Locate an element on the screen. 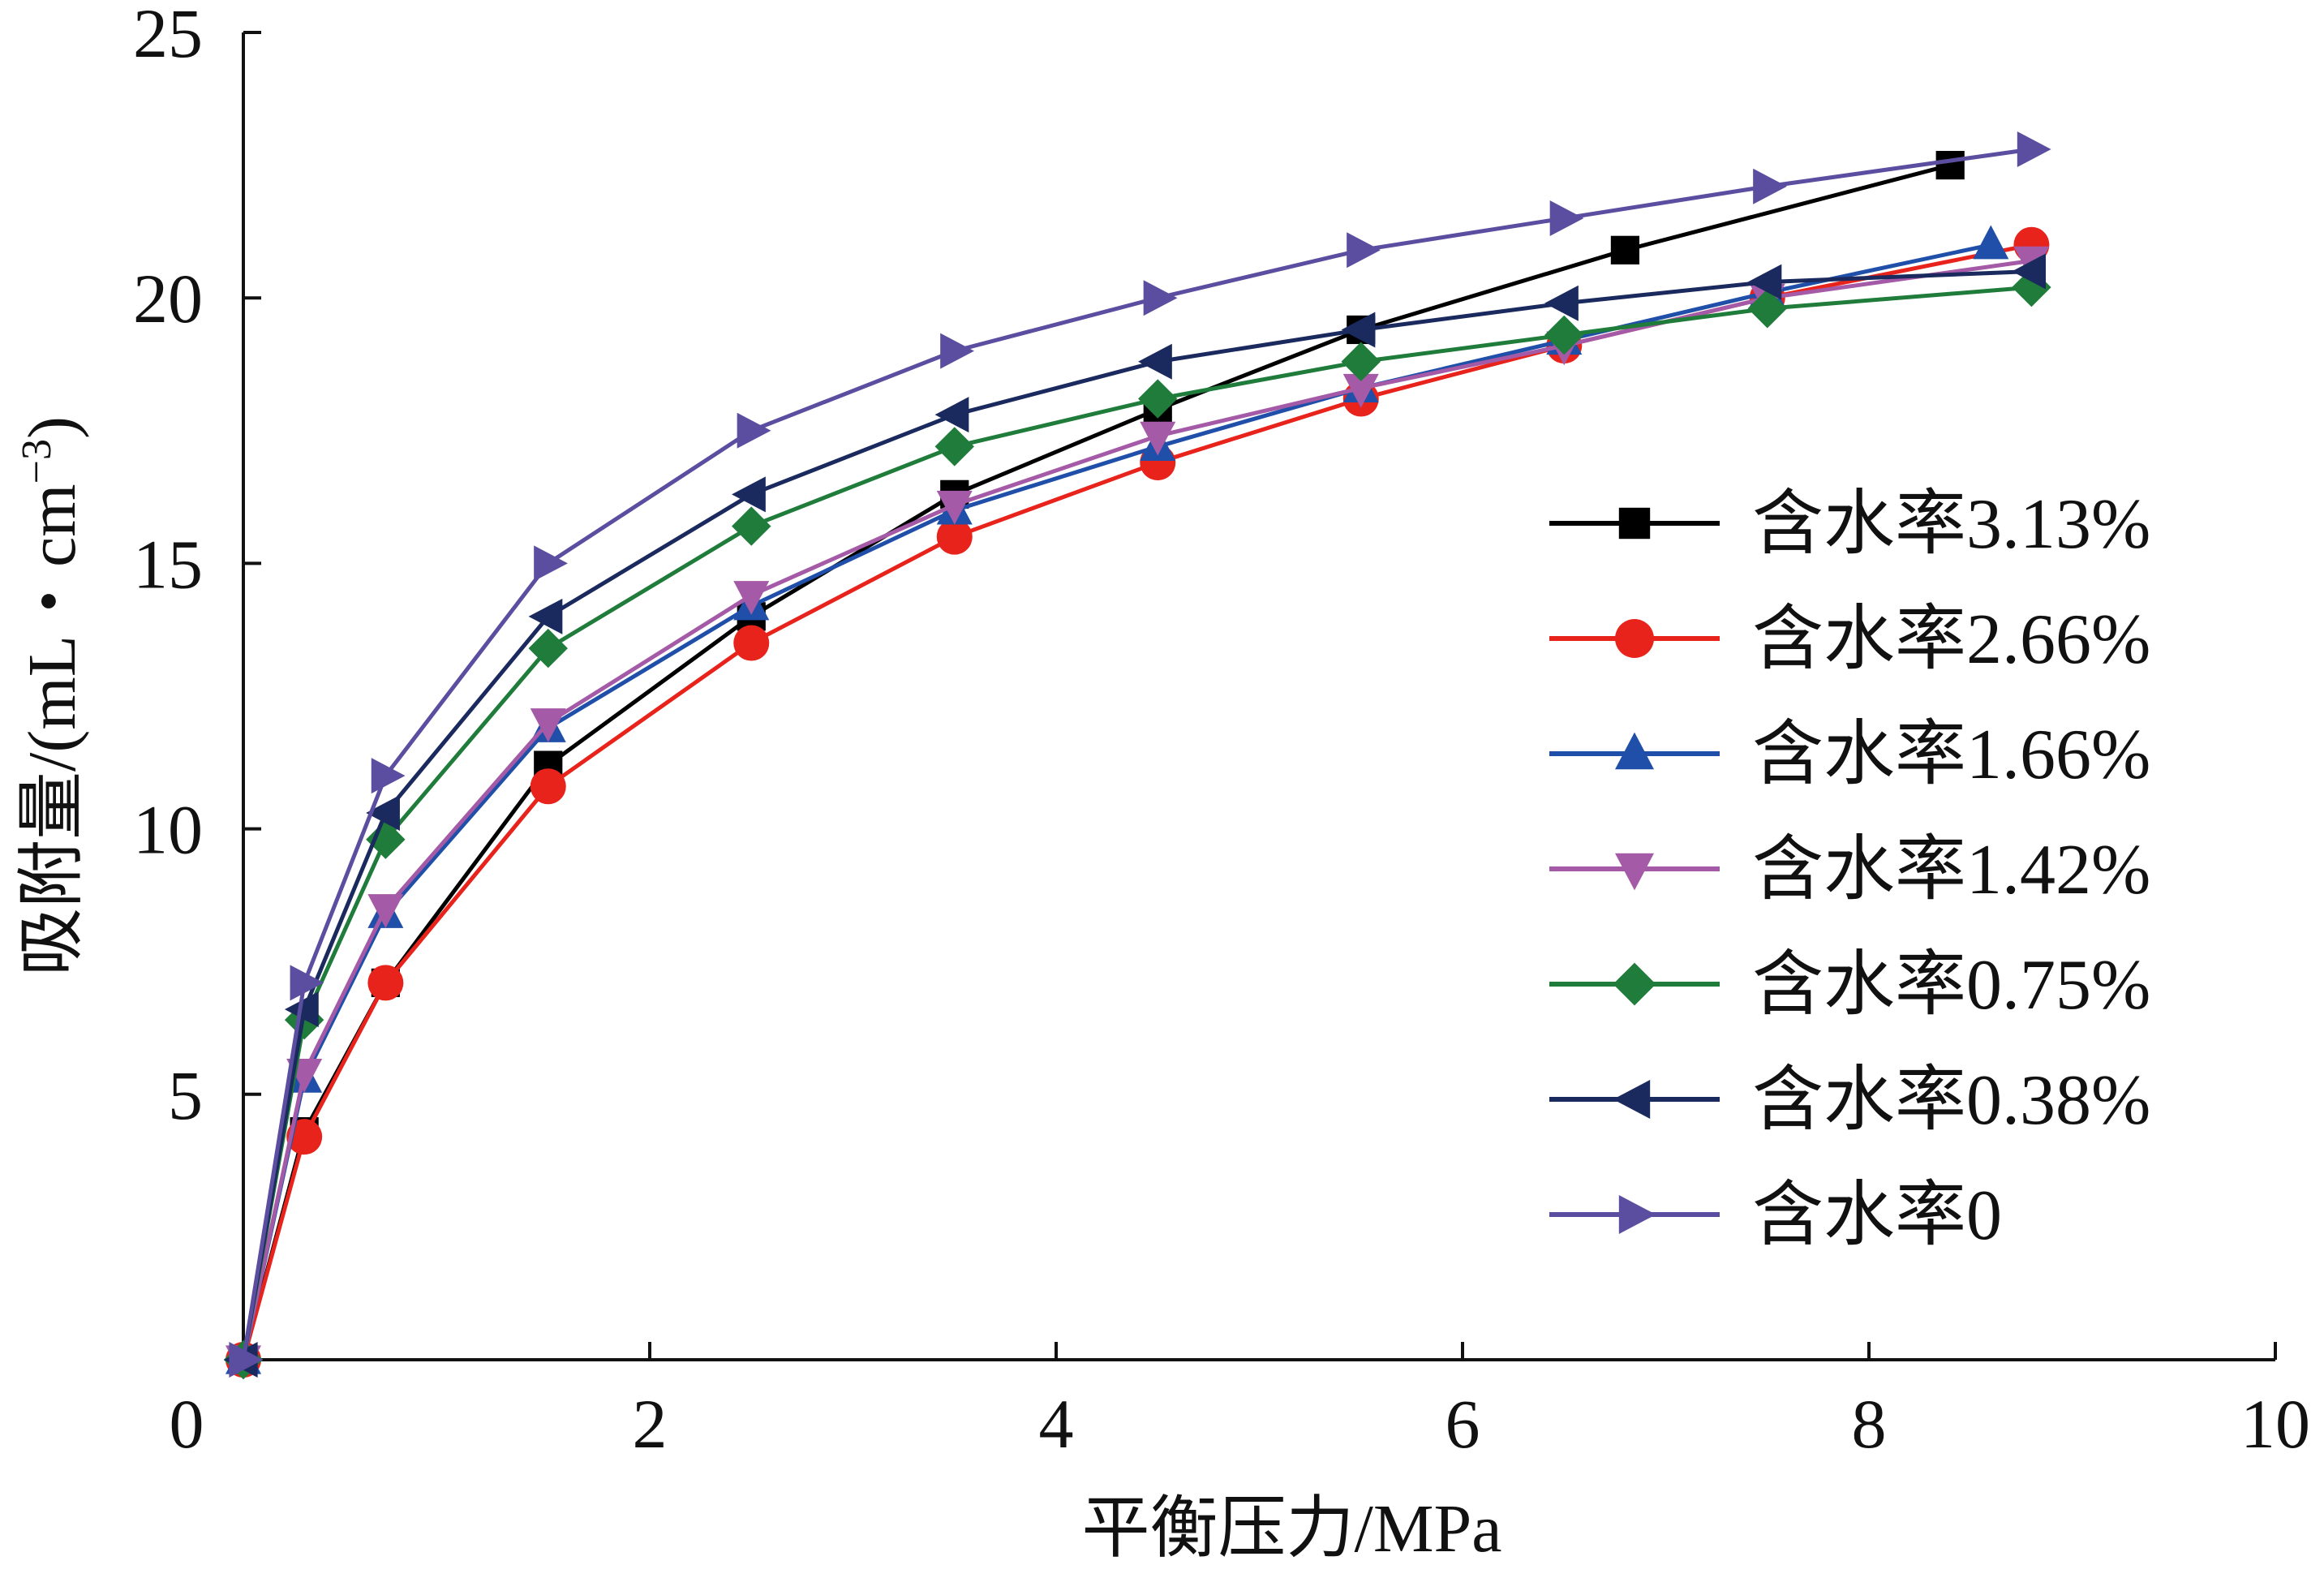 The image size is (2324, 1578). y-axis-label-suffix: ) is located at coordinates (52, 427).